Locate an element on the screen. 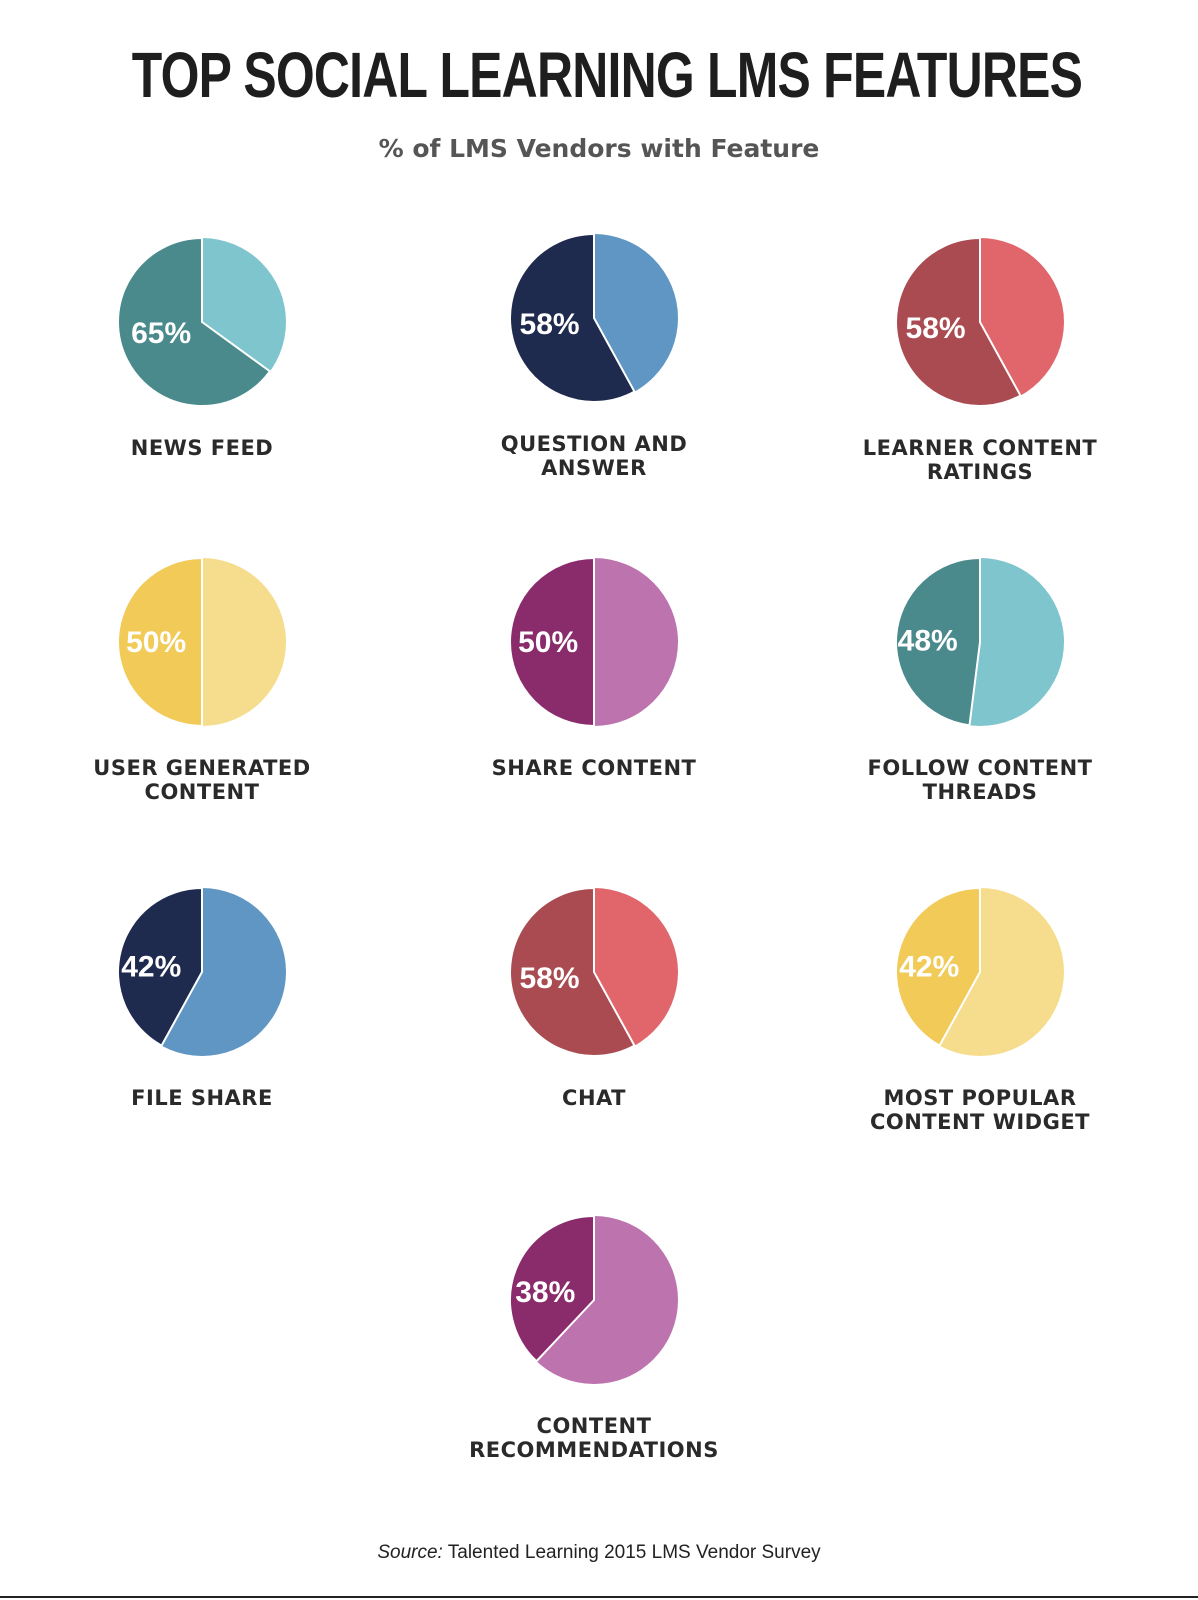 The image size is (1198, 1600). pie-category-label: MOST POPULAR CONTENT WIDGET is located at coordinates (980, 1110).